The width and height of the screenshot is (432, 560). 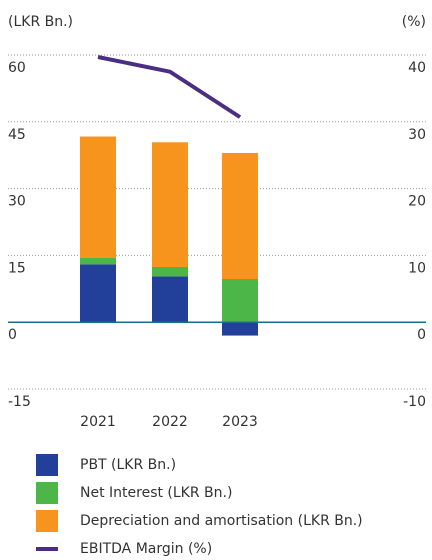 I want to click on y-tick-label: 15, so click(x=17, y=268).